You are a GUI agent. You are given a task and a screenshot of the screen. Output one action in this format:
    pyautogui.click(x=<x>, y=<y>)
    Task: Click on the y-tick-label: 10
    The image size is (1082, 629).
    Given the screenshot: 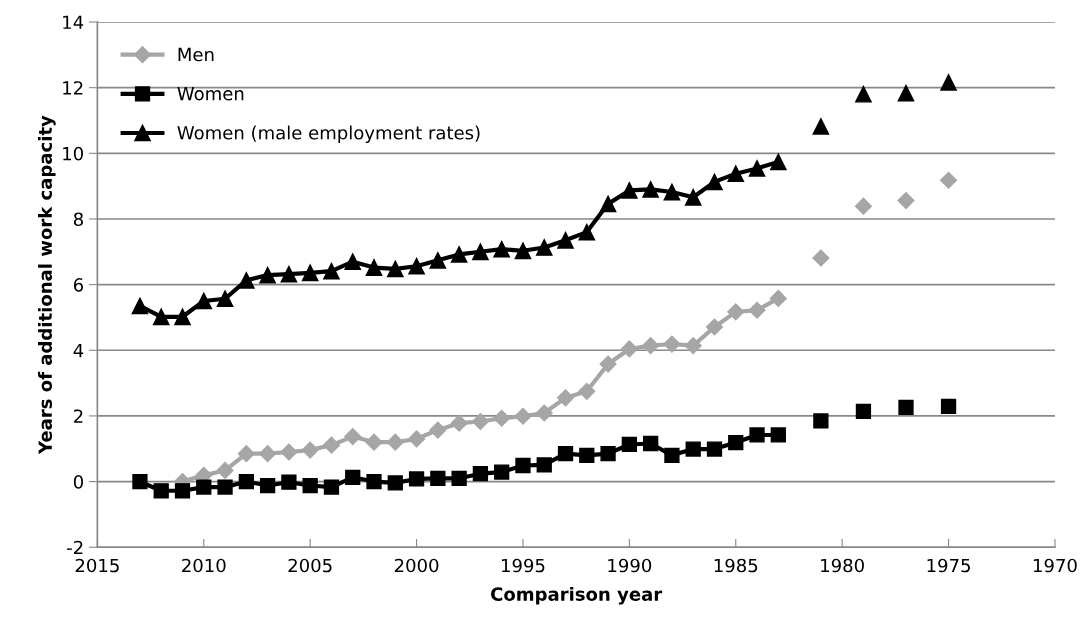 What is the action you would take?
    pyautogui.click(x=73, y=153)
    